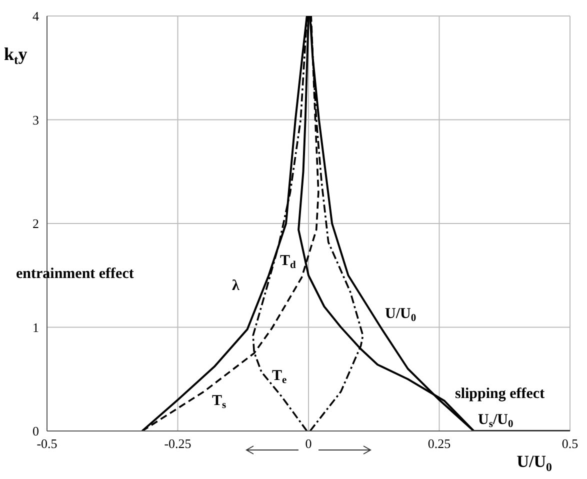  Describe the element at coordinates (16, 55) in the screenshot. I see `y-axis-title: k$_{t}$y` at that location.